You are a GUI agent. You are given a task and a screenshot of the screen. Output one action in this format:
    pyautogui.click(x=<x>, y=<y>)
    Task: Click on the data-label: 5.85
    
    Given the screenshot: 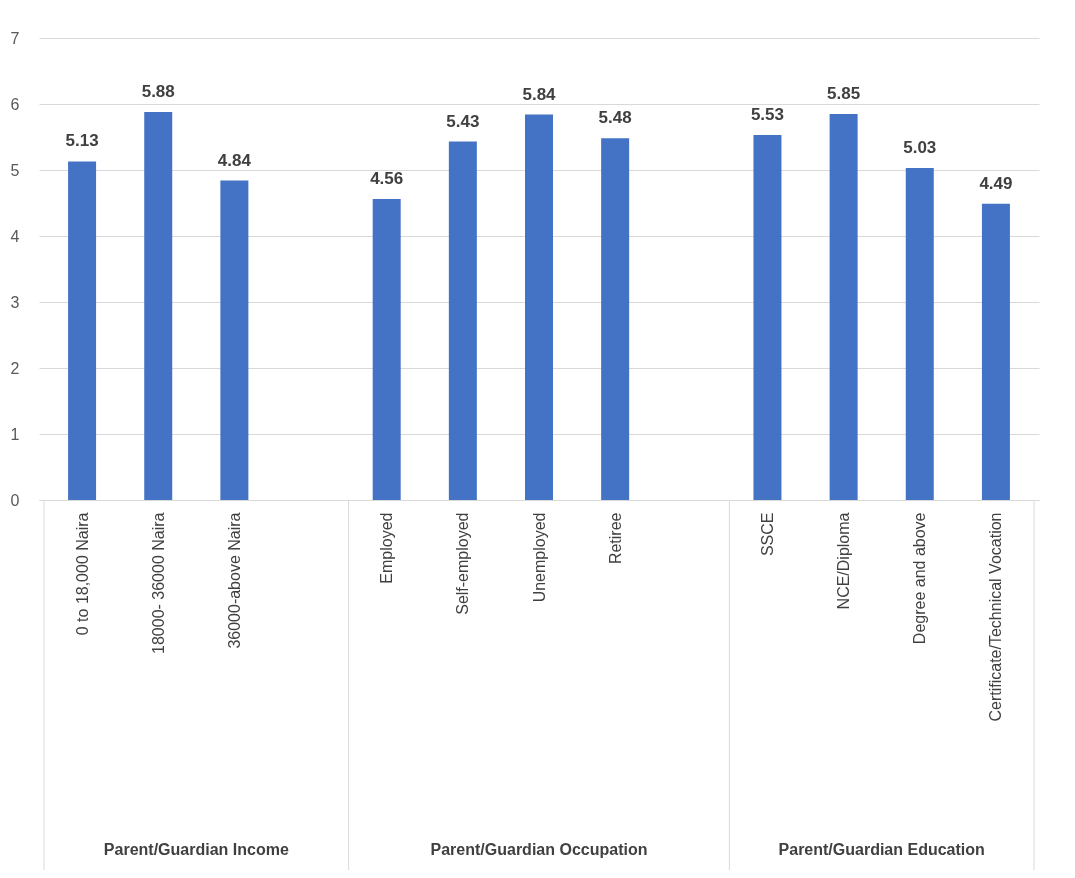 What is the action you would take?
    pyautogui.click(x=844, y=93)
    